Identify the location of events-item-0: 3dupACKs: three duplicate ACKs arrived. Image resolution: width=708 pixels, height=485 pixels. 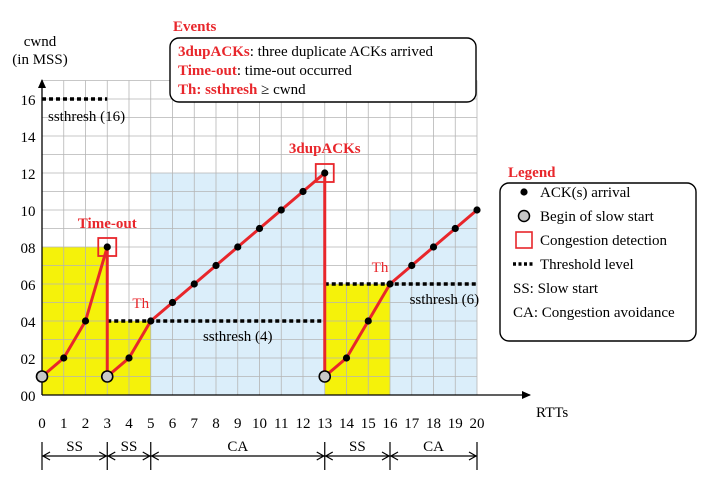
(305, 52).